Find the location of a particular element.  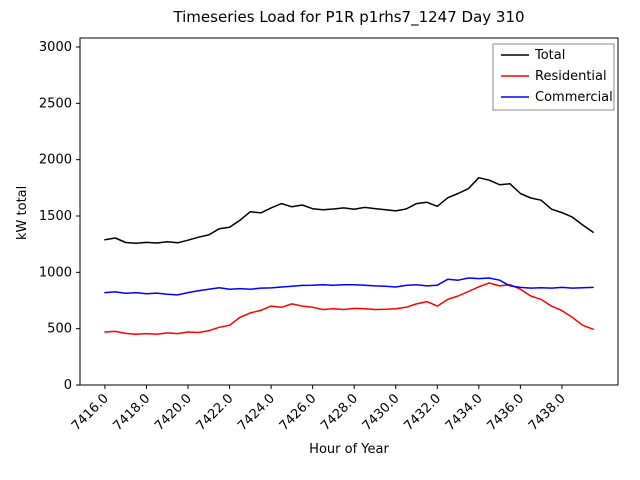

y-tick-label: 2500 is located at coordinates (55, 103).